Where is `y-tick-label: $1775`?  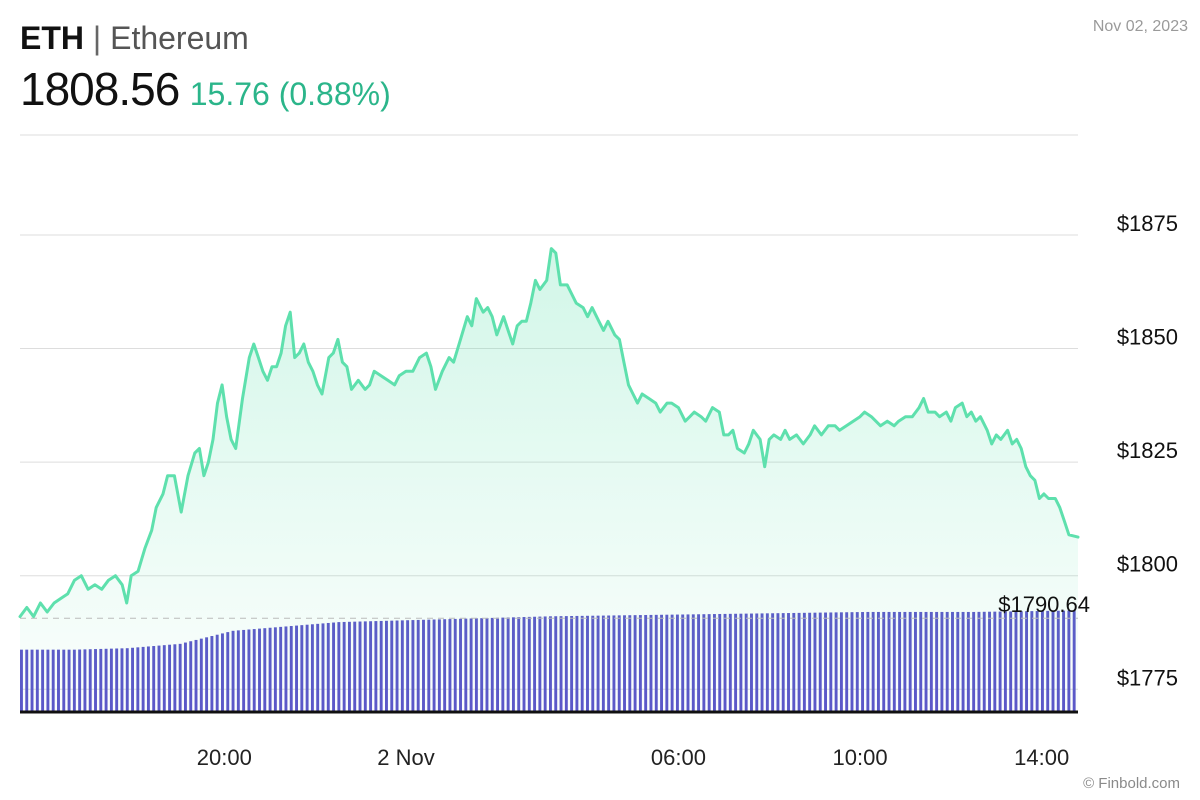 y-tick-label: $1775 is located at coordinates (1147, 677).